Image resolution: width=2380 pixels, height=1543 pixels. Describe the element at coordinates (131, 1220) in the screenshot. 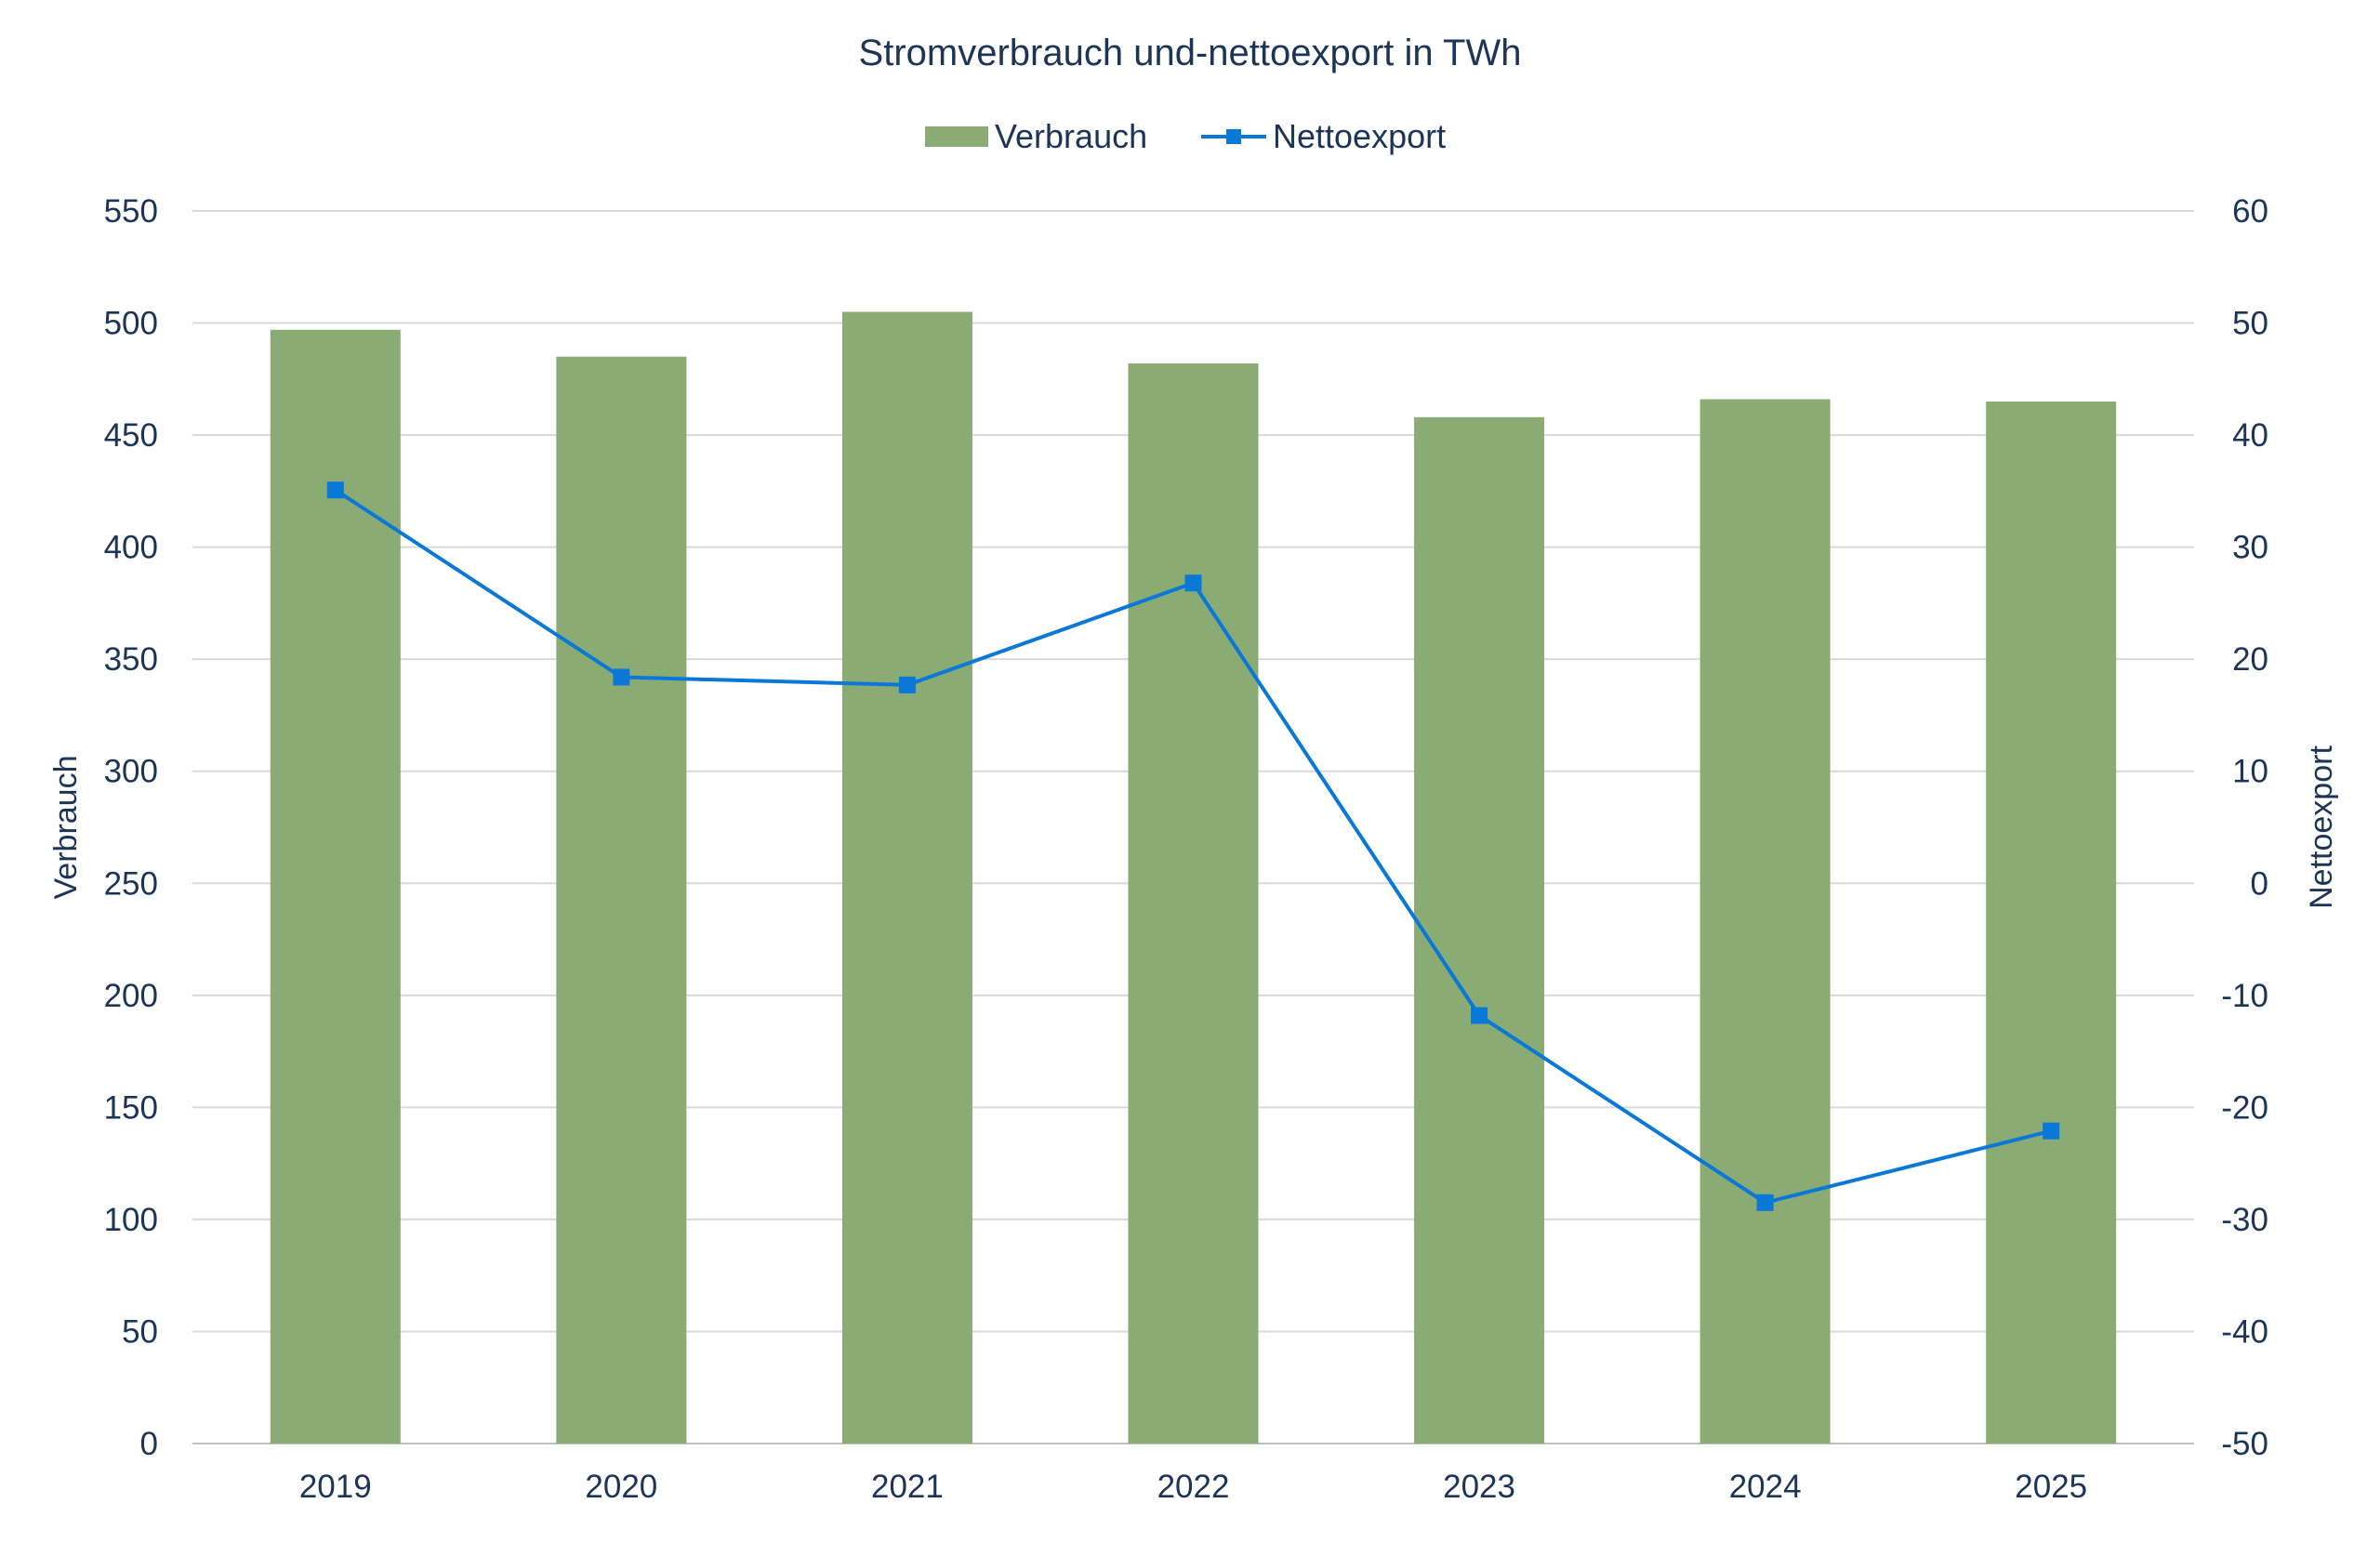

I see `y-tick-label: 100` at that location.